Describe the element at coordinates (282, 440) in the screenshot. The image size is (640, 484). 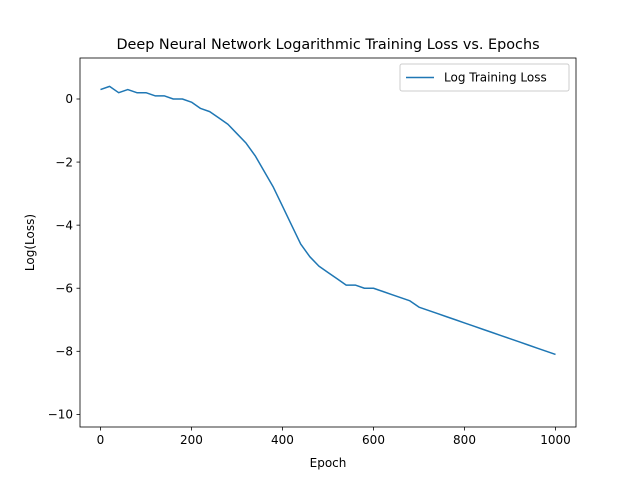
I see `x-tick-label: 400` at that location.